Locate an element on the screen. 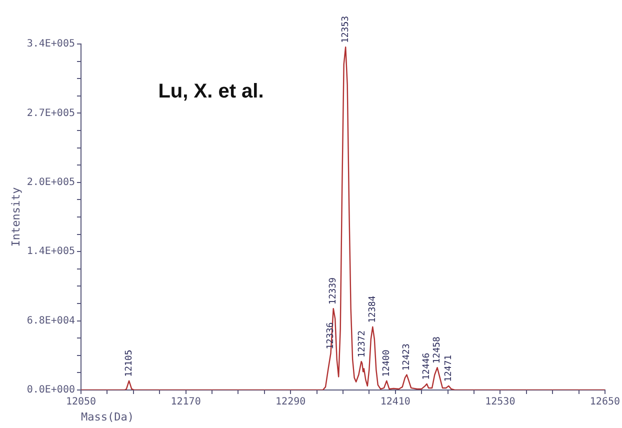 The image size is (622, 428). annotation: 12105 is located at coordinates (129, 363).